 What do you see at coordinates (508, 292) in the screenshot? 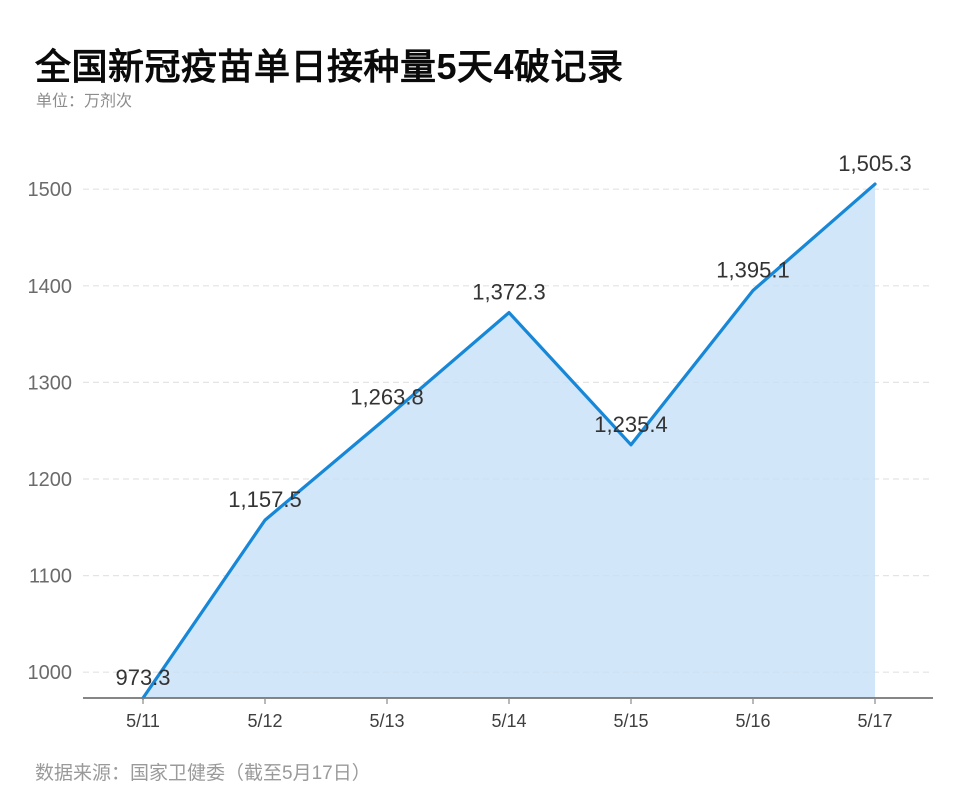
I see `data-label: 1,372.3` at bounding box center [508, 292].